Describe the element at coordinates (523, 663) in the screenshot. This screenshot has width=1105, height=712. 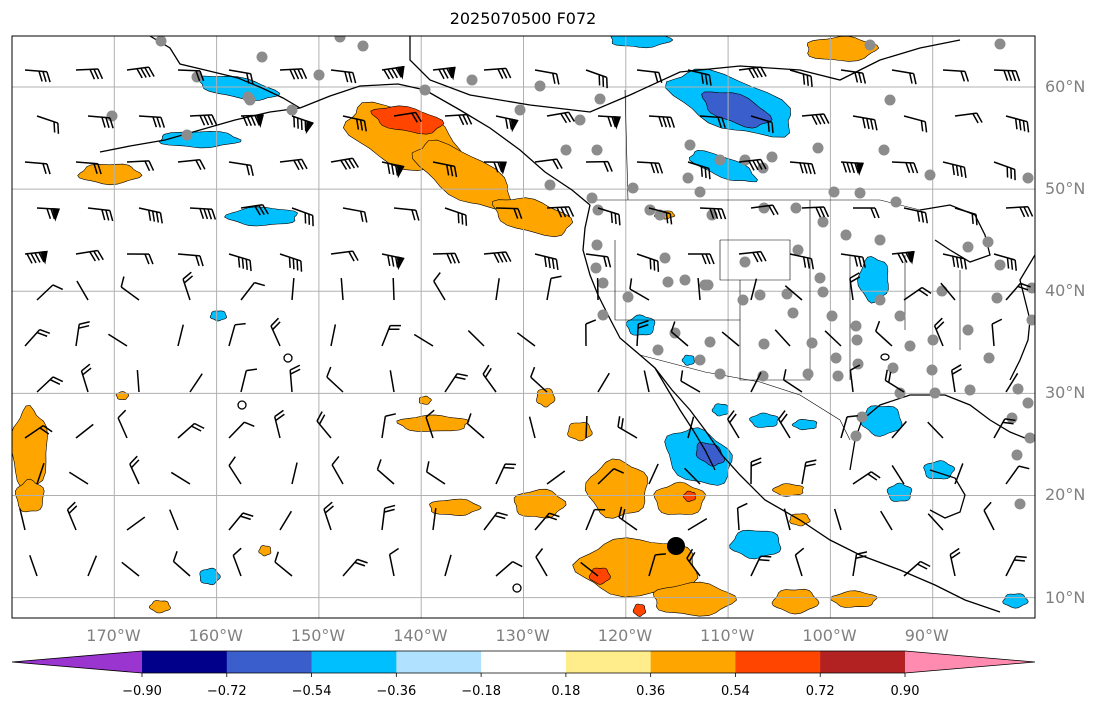
I see `colorbar` at that location.